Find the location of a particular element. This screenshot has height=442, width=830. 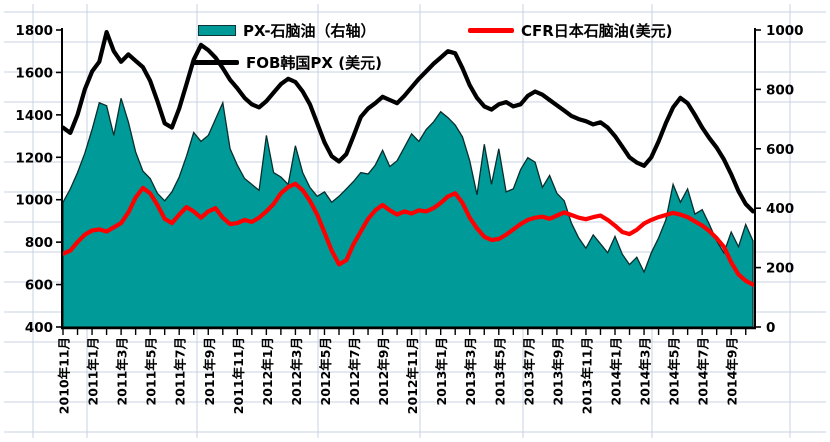

x-tick-label: 2012年11月 is located at coordinates (412, 375).